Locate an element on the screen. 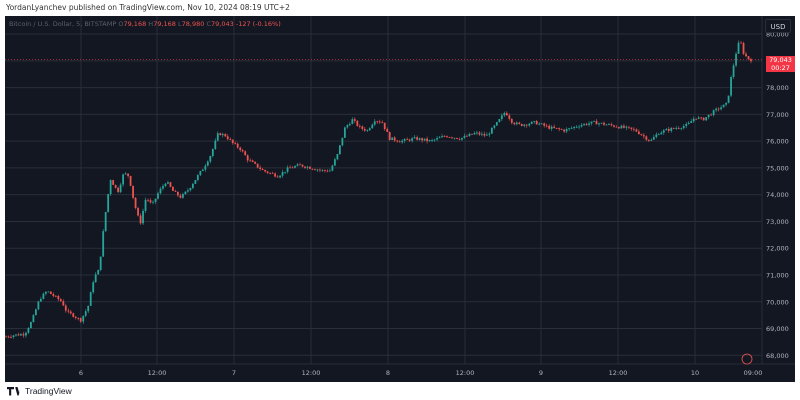  tradingview-logo: TradingView is located at coordinates (39, 391).